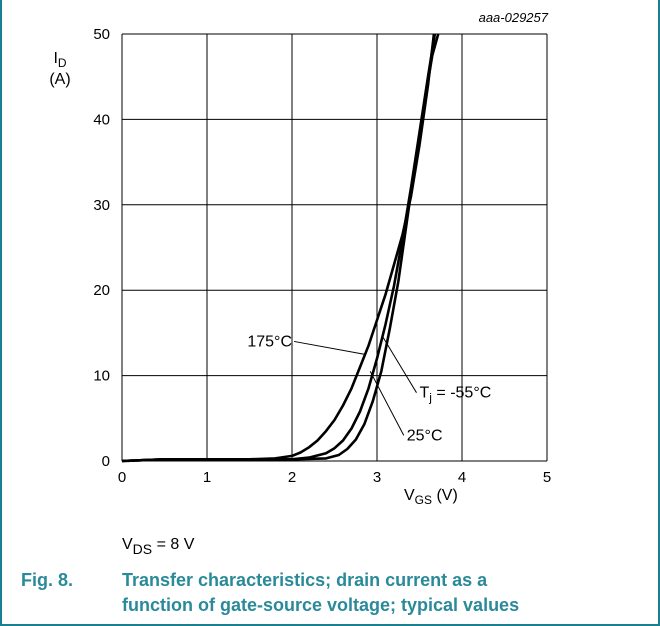 The image size is (660, 626). What do you see at coordinates (462, 477) in the screenshot?
I see `x-tick-label-4: 4` at bounding box center [462, 477].